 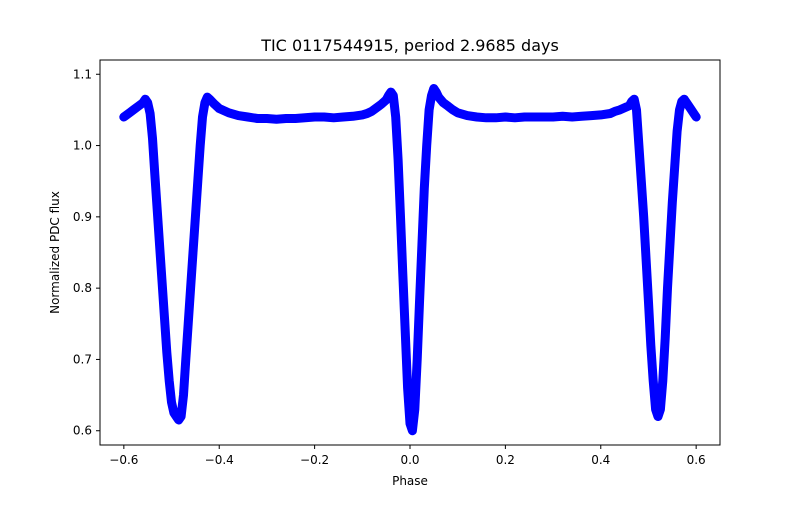 What do you see at coordinates (410, 481) in the screenshot?
I see `x-axis-label: Phase` at bounding box center [410, 481].